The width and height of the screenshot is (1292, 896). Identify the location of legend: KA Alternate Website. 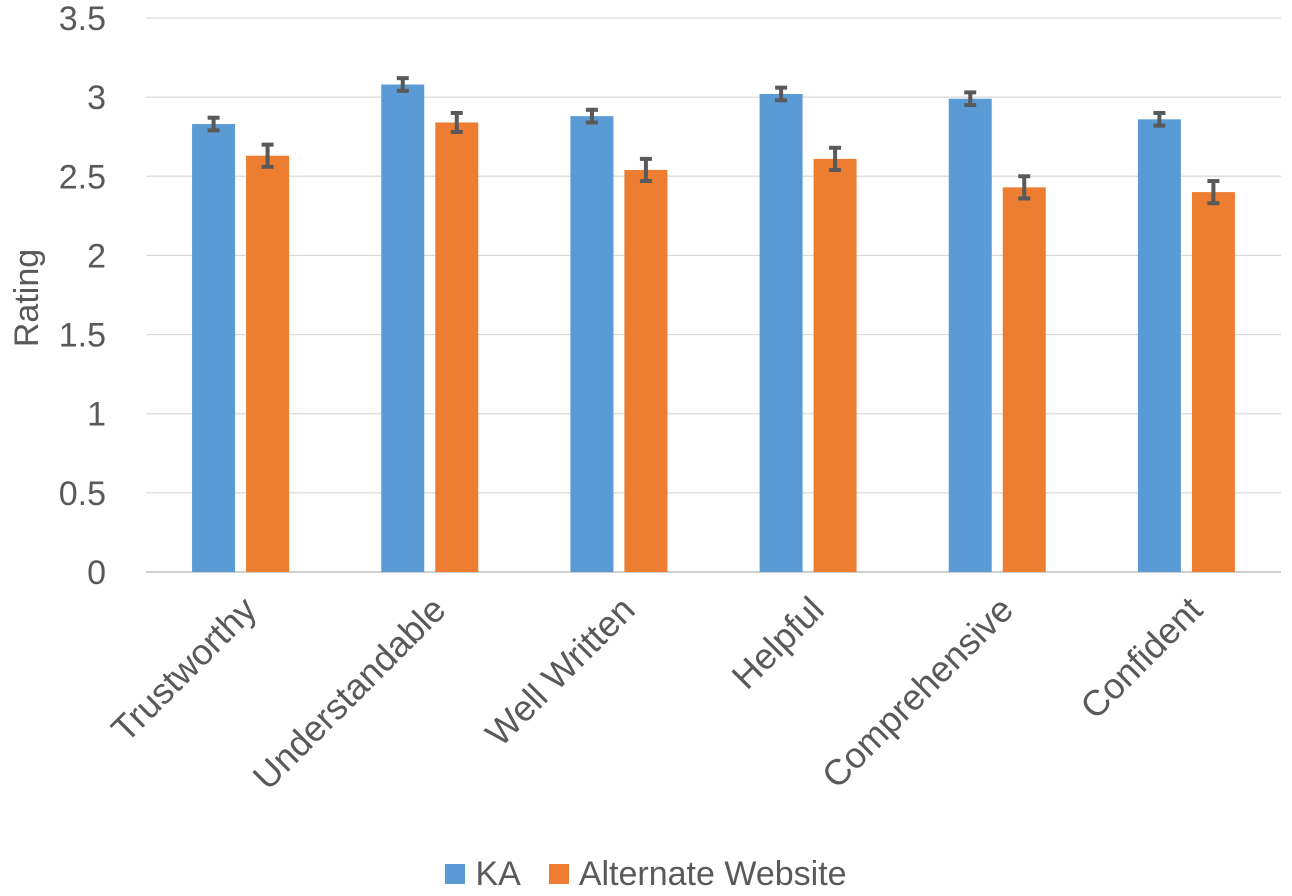
(646, 874).